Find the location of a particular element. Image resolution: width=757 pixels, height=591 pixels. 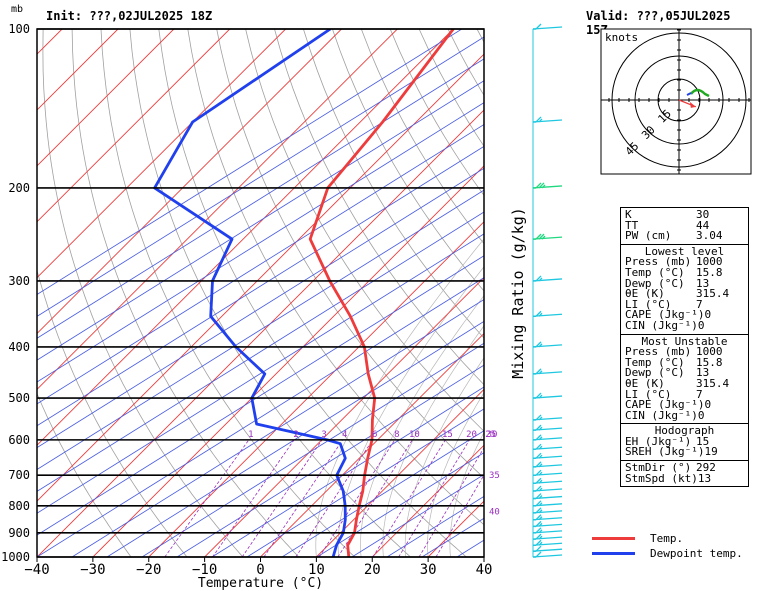

lowest-level-title: Lowest level is located at coordinates (684, 251).